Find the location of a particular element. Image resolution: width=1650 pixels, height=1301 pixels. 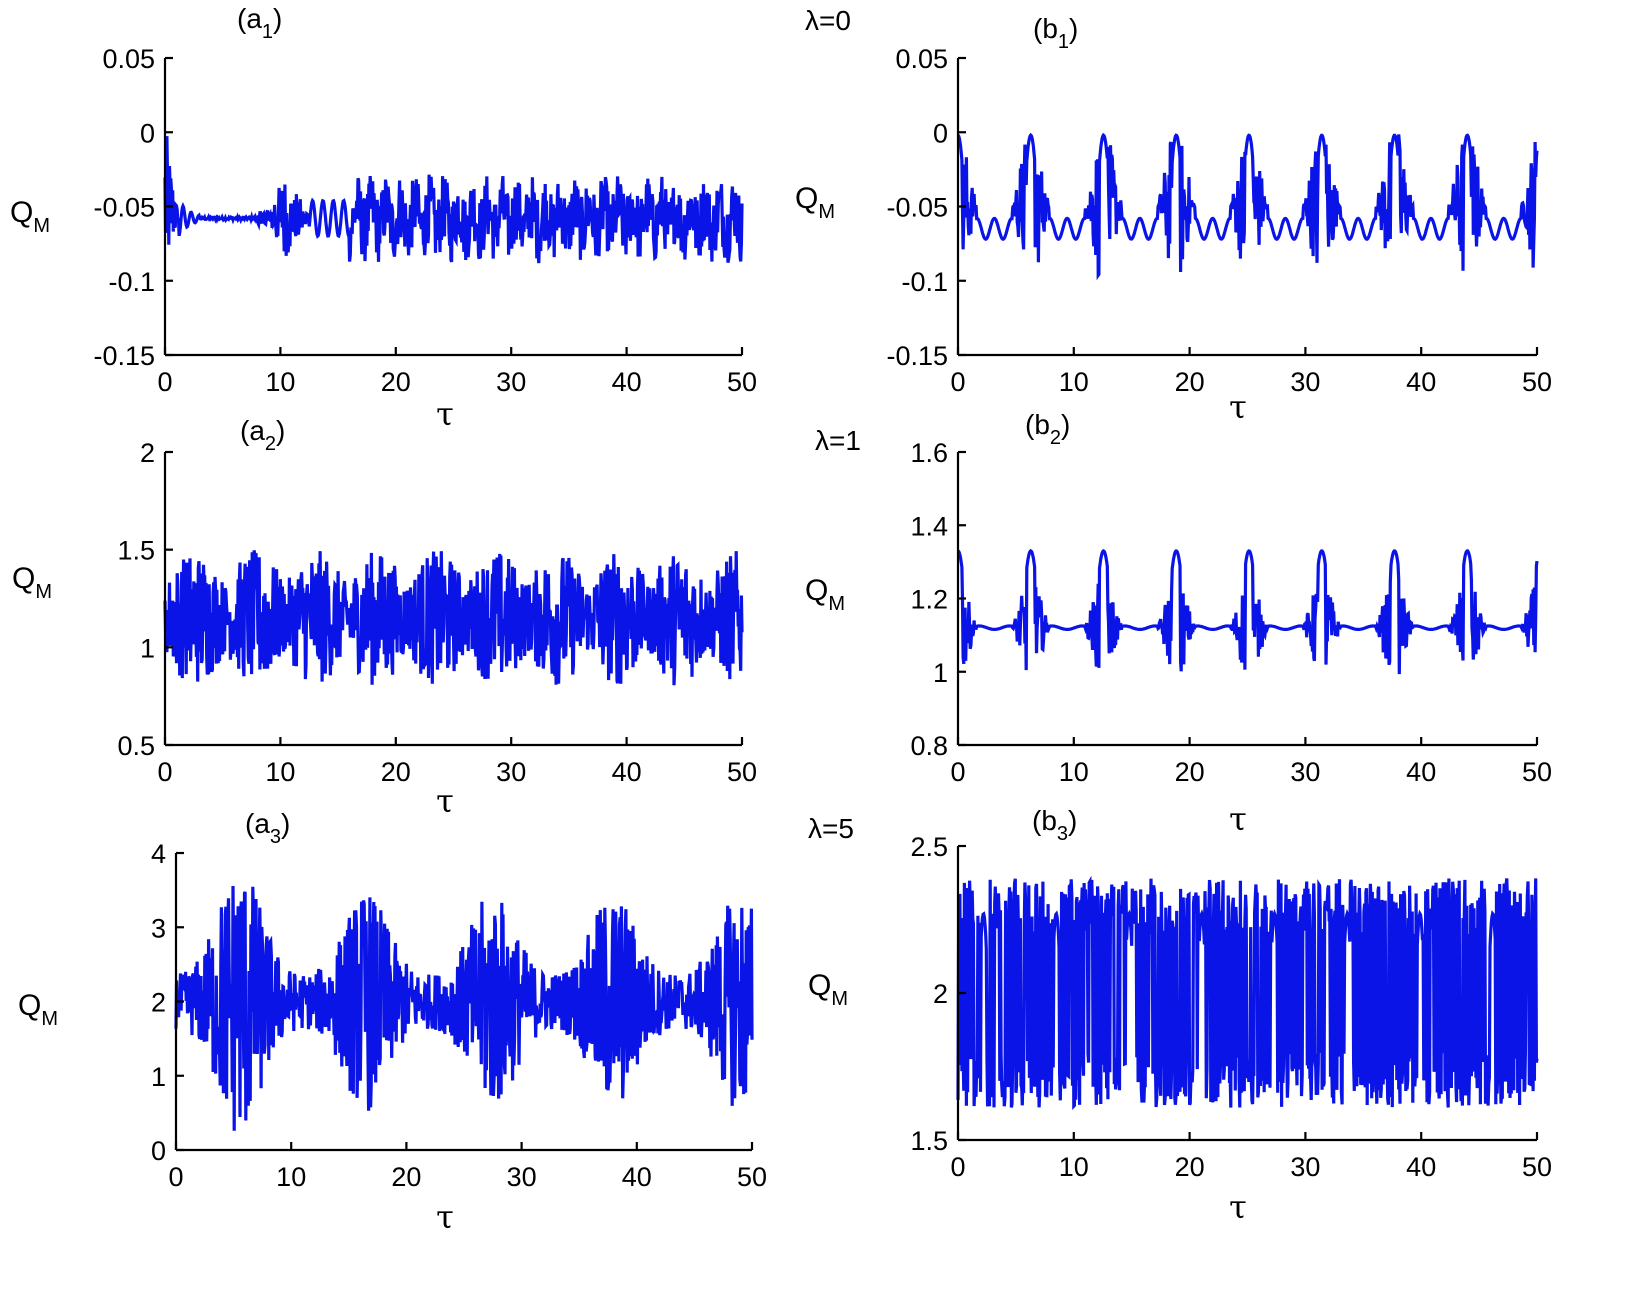

y-tick-label: 4 is located at coordinates (158, 854).